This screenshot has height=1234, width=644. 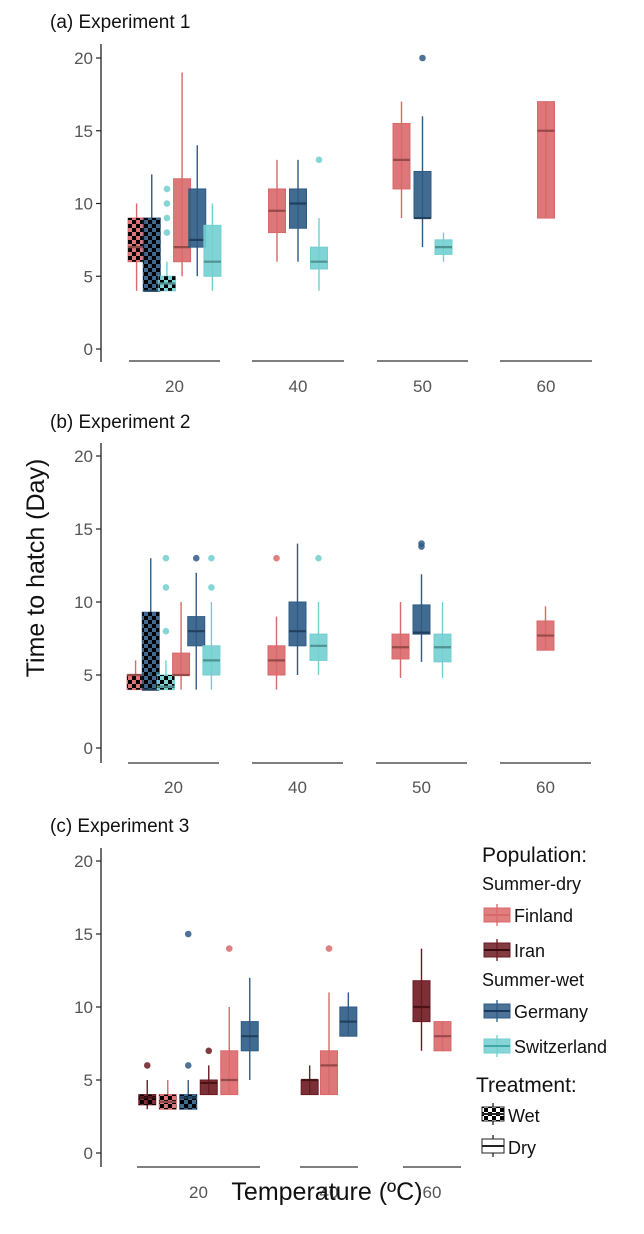 What do you see at coordinates (120, 422) in the screenshot?
I see `panel-title: (b) Experiment 2` at bounding box center [120, 422].